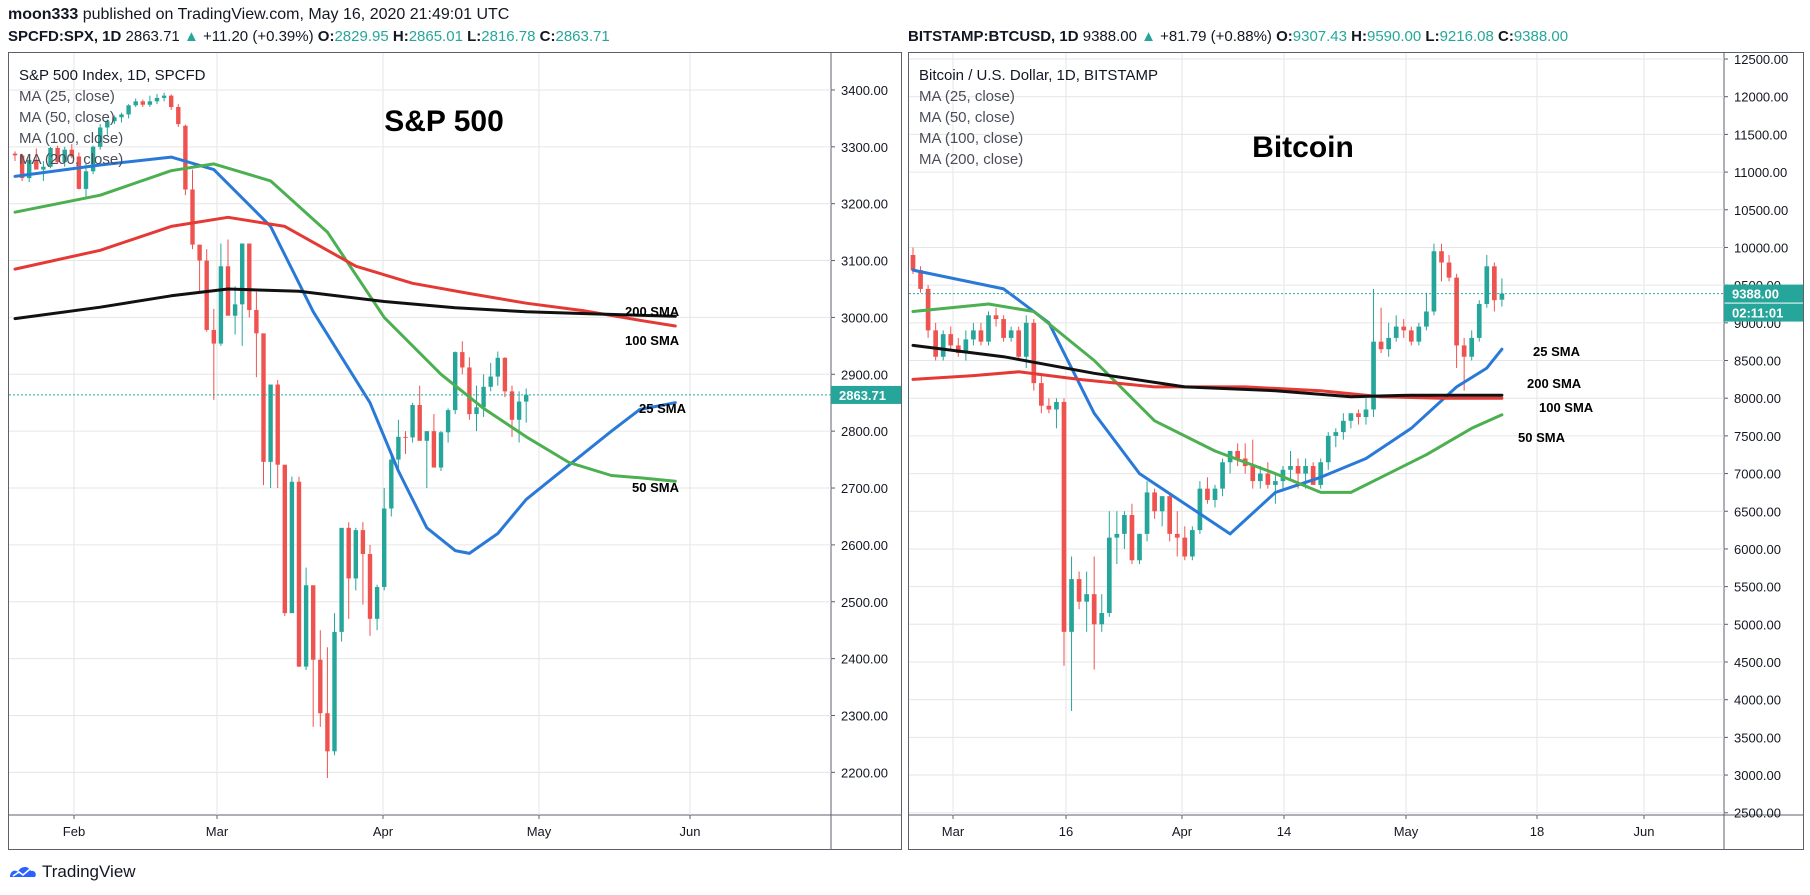  Describe the element at coordinates (663, 408) in the screenshot. I see `ma-label: 25 SMA` at that location.